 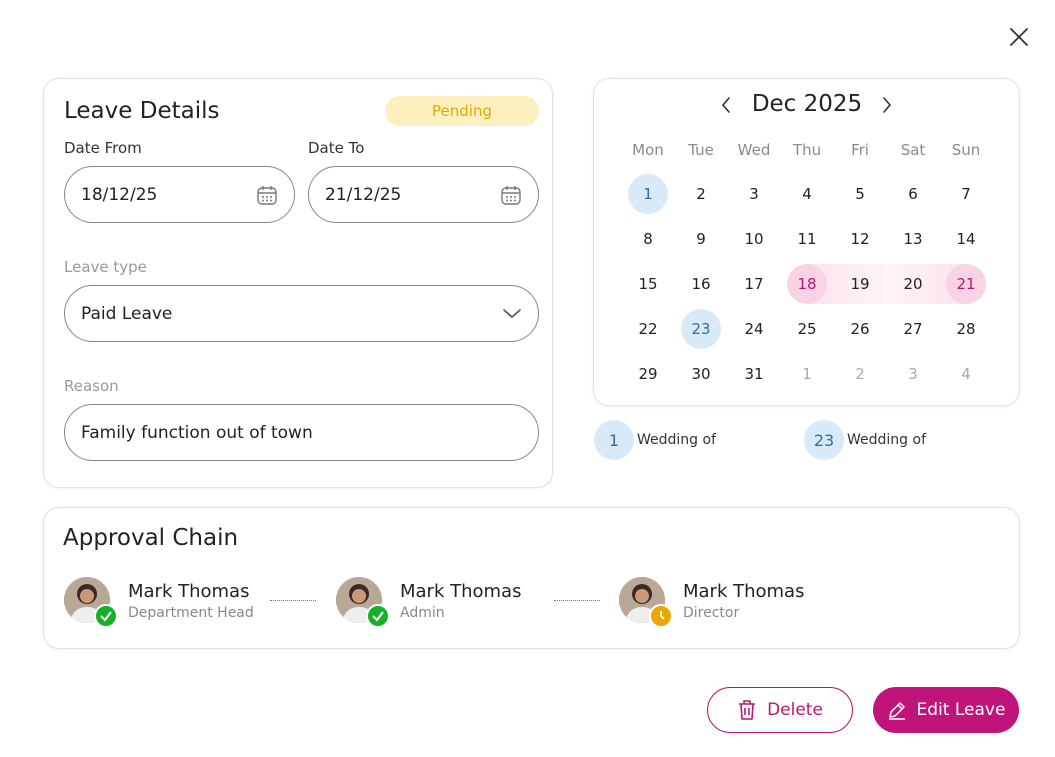 What do you see at coordinates (648, 239) in the screenshot?
I see `calendar-day: 8` at bounding box center [648, 239].